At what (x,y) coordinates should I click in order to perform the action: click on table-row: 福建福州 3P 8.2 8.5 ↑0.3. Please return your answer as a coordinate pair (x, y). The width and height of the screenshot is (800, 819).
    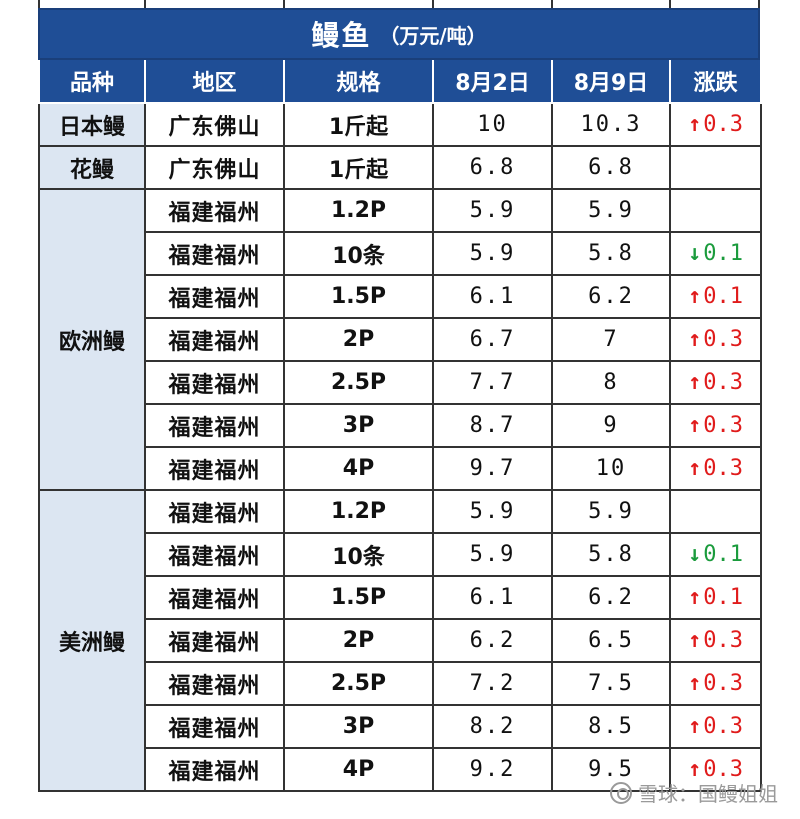
    Looking at the image, I should click on (400, 726).